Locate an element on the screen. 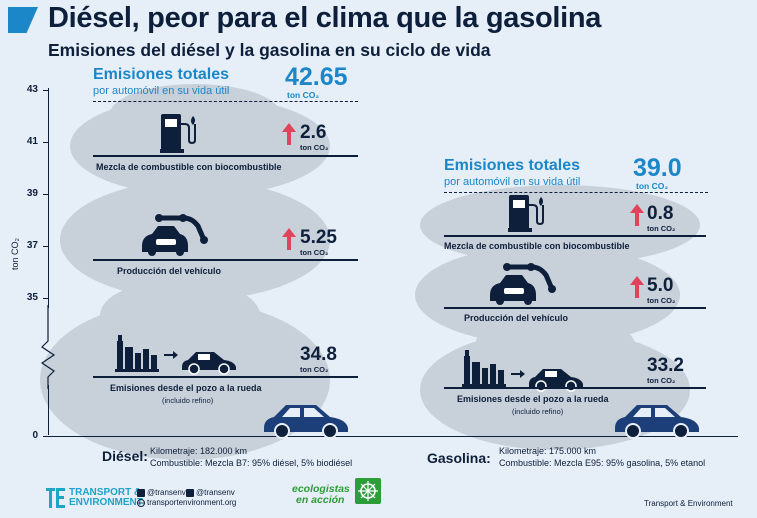 The width and height of the screenshot is (757, 518). y-tick-label: 0 is located at coordinates (35, 435).